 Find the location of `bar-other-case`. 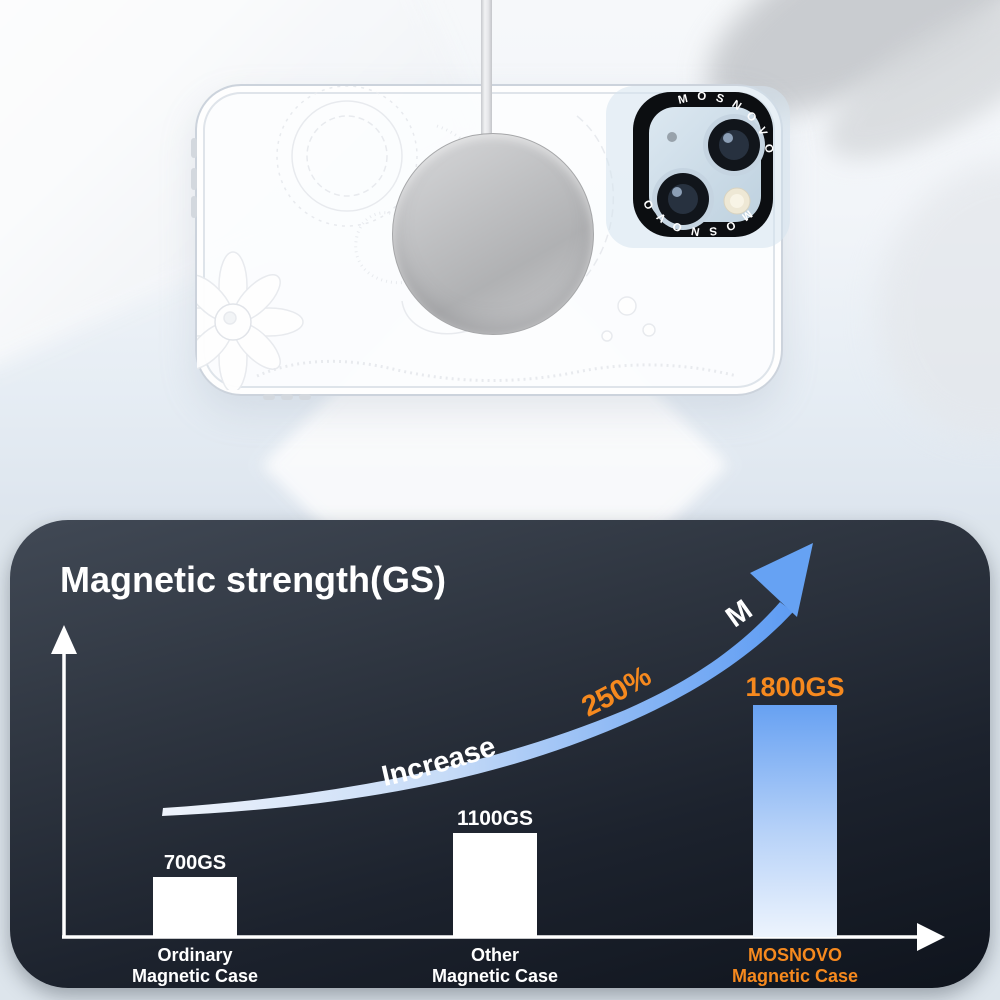

bar-other-case is located at coordinates (495, 885).